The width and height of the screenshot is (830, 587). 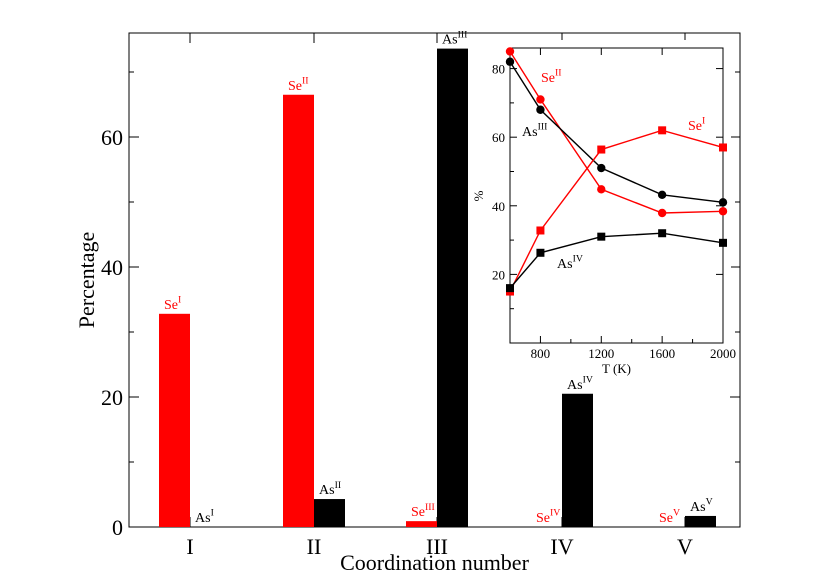 What do you see at coordinates (498, 137) in the screenshot?
I see `inset-y-tick-label: 60` at bounding box center [498, 137].